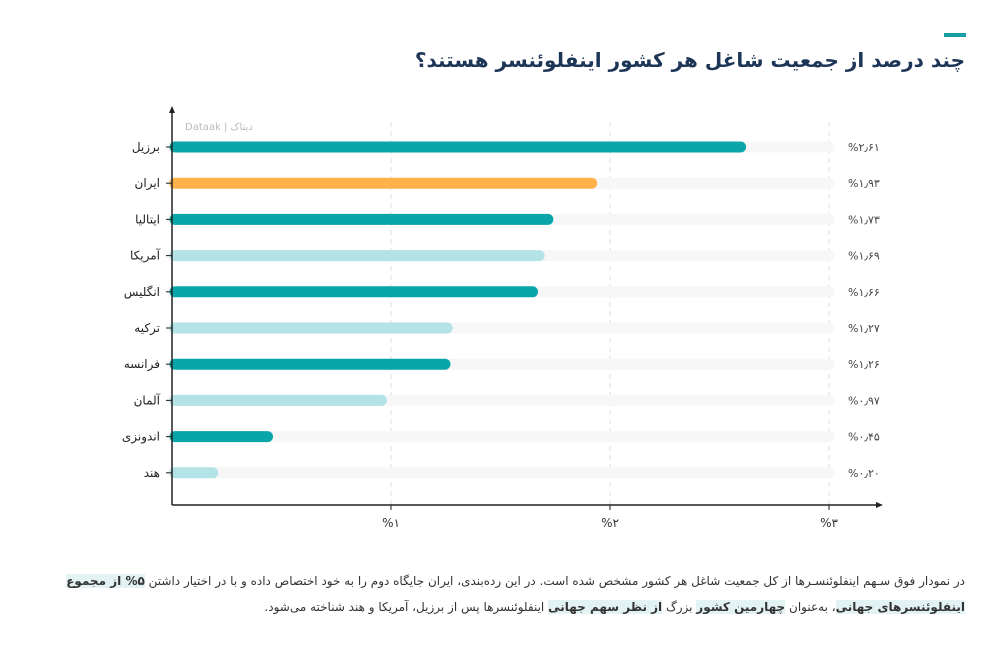  I want to click on category-label: برزیل, so click(146, 147).